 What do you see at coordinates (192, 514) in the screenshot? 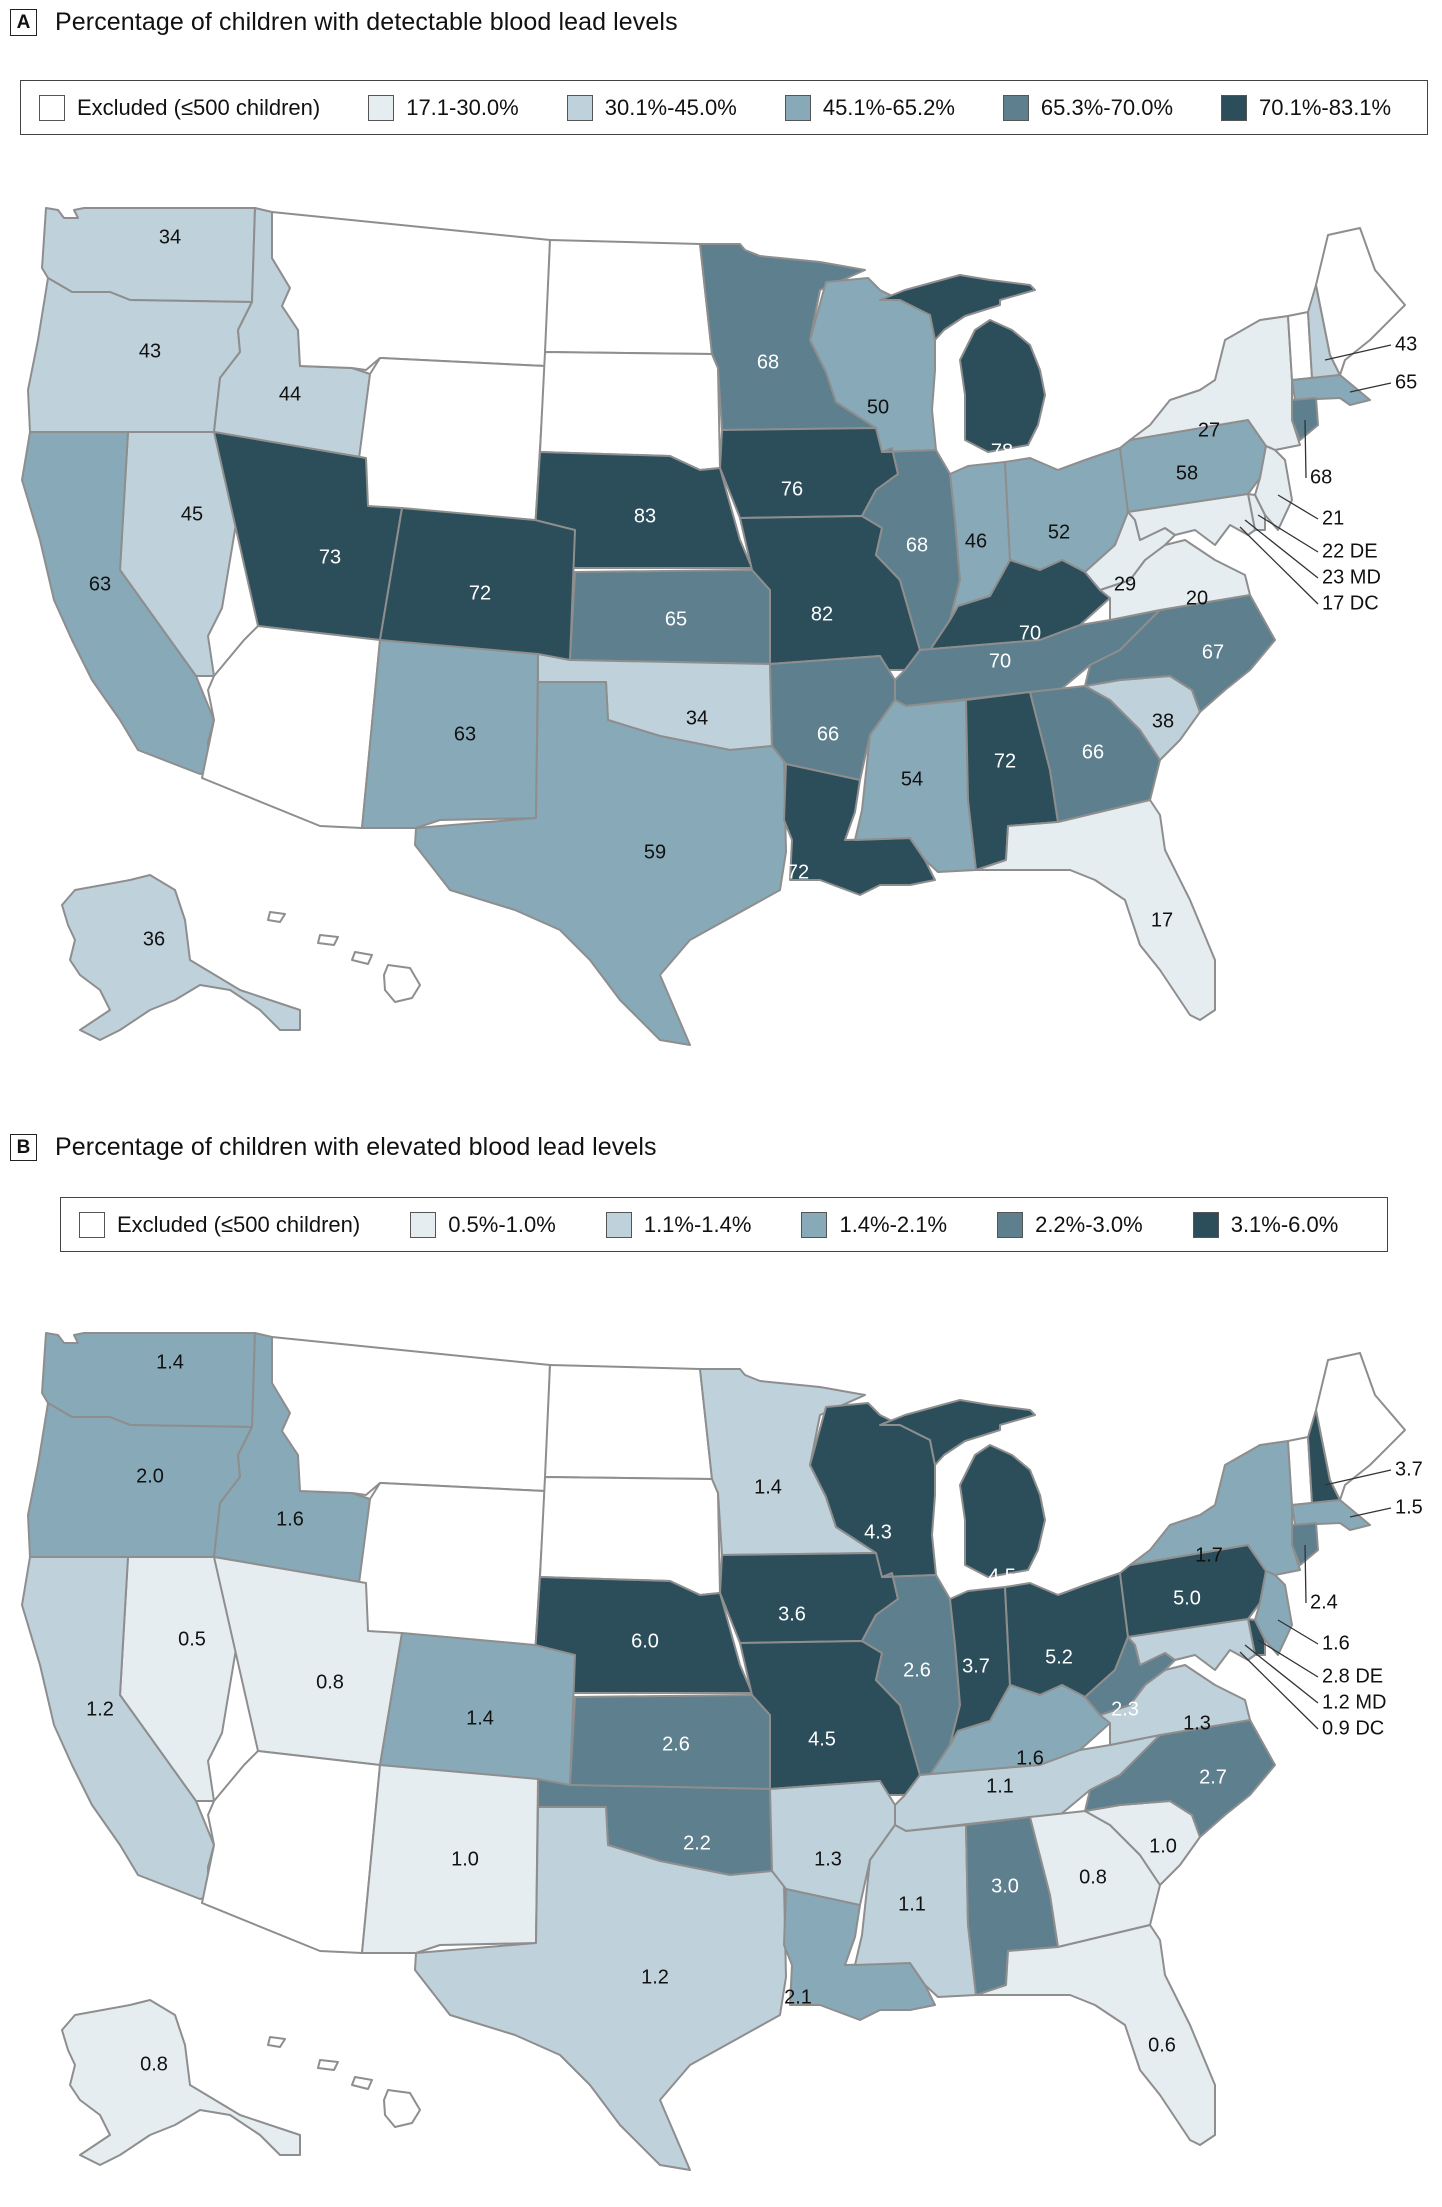
I see `state-value-nv: 45` at bounding box center [192, 514].